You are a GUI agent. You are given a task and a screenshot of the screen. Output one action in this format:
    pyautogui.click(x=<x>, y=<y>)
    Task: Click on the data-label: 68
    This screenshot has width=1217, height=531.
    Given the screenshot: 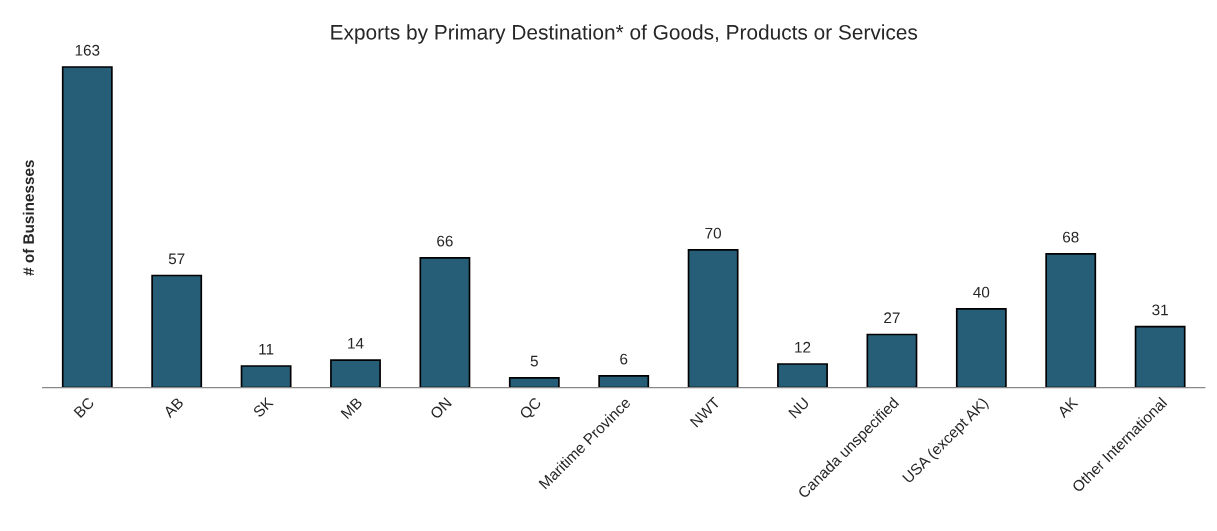 What is the action you would take?
    pyautogui.click(x=1071, y=237)
    